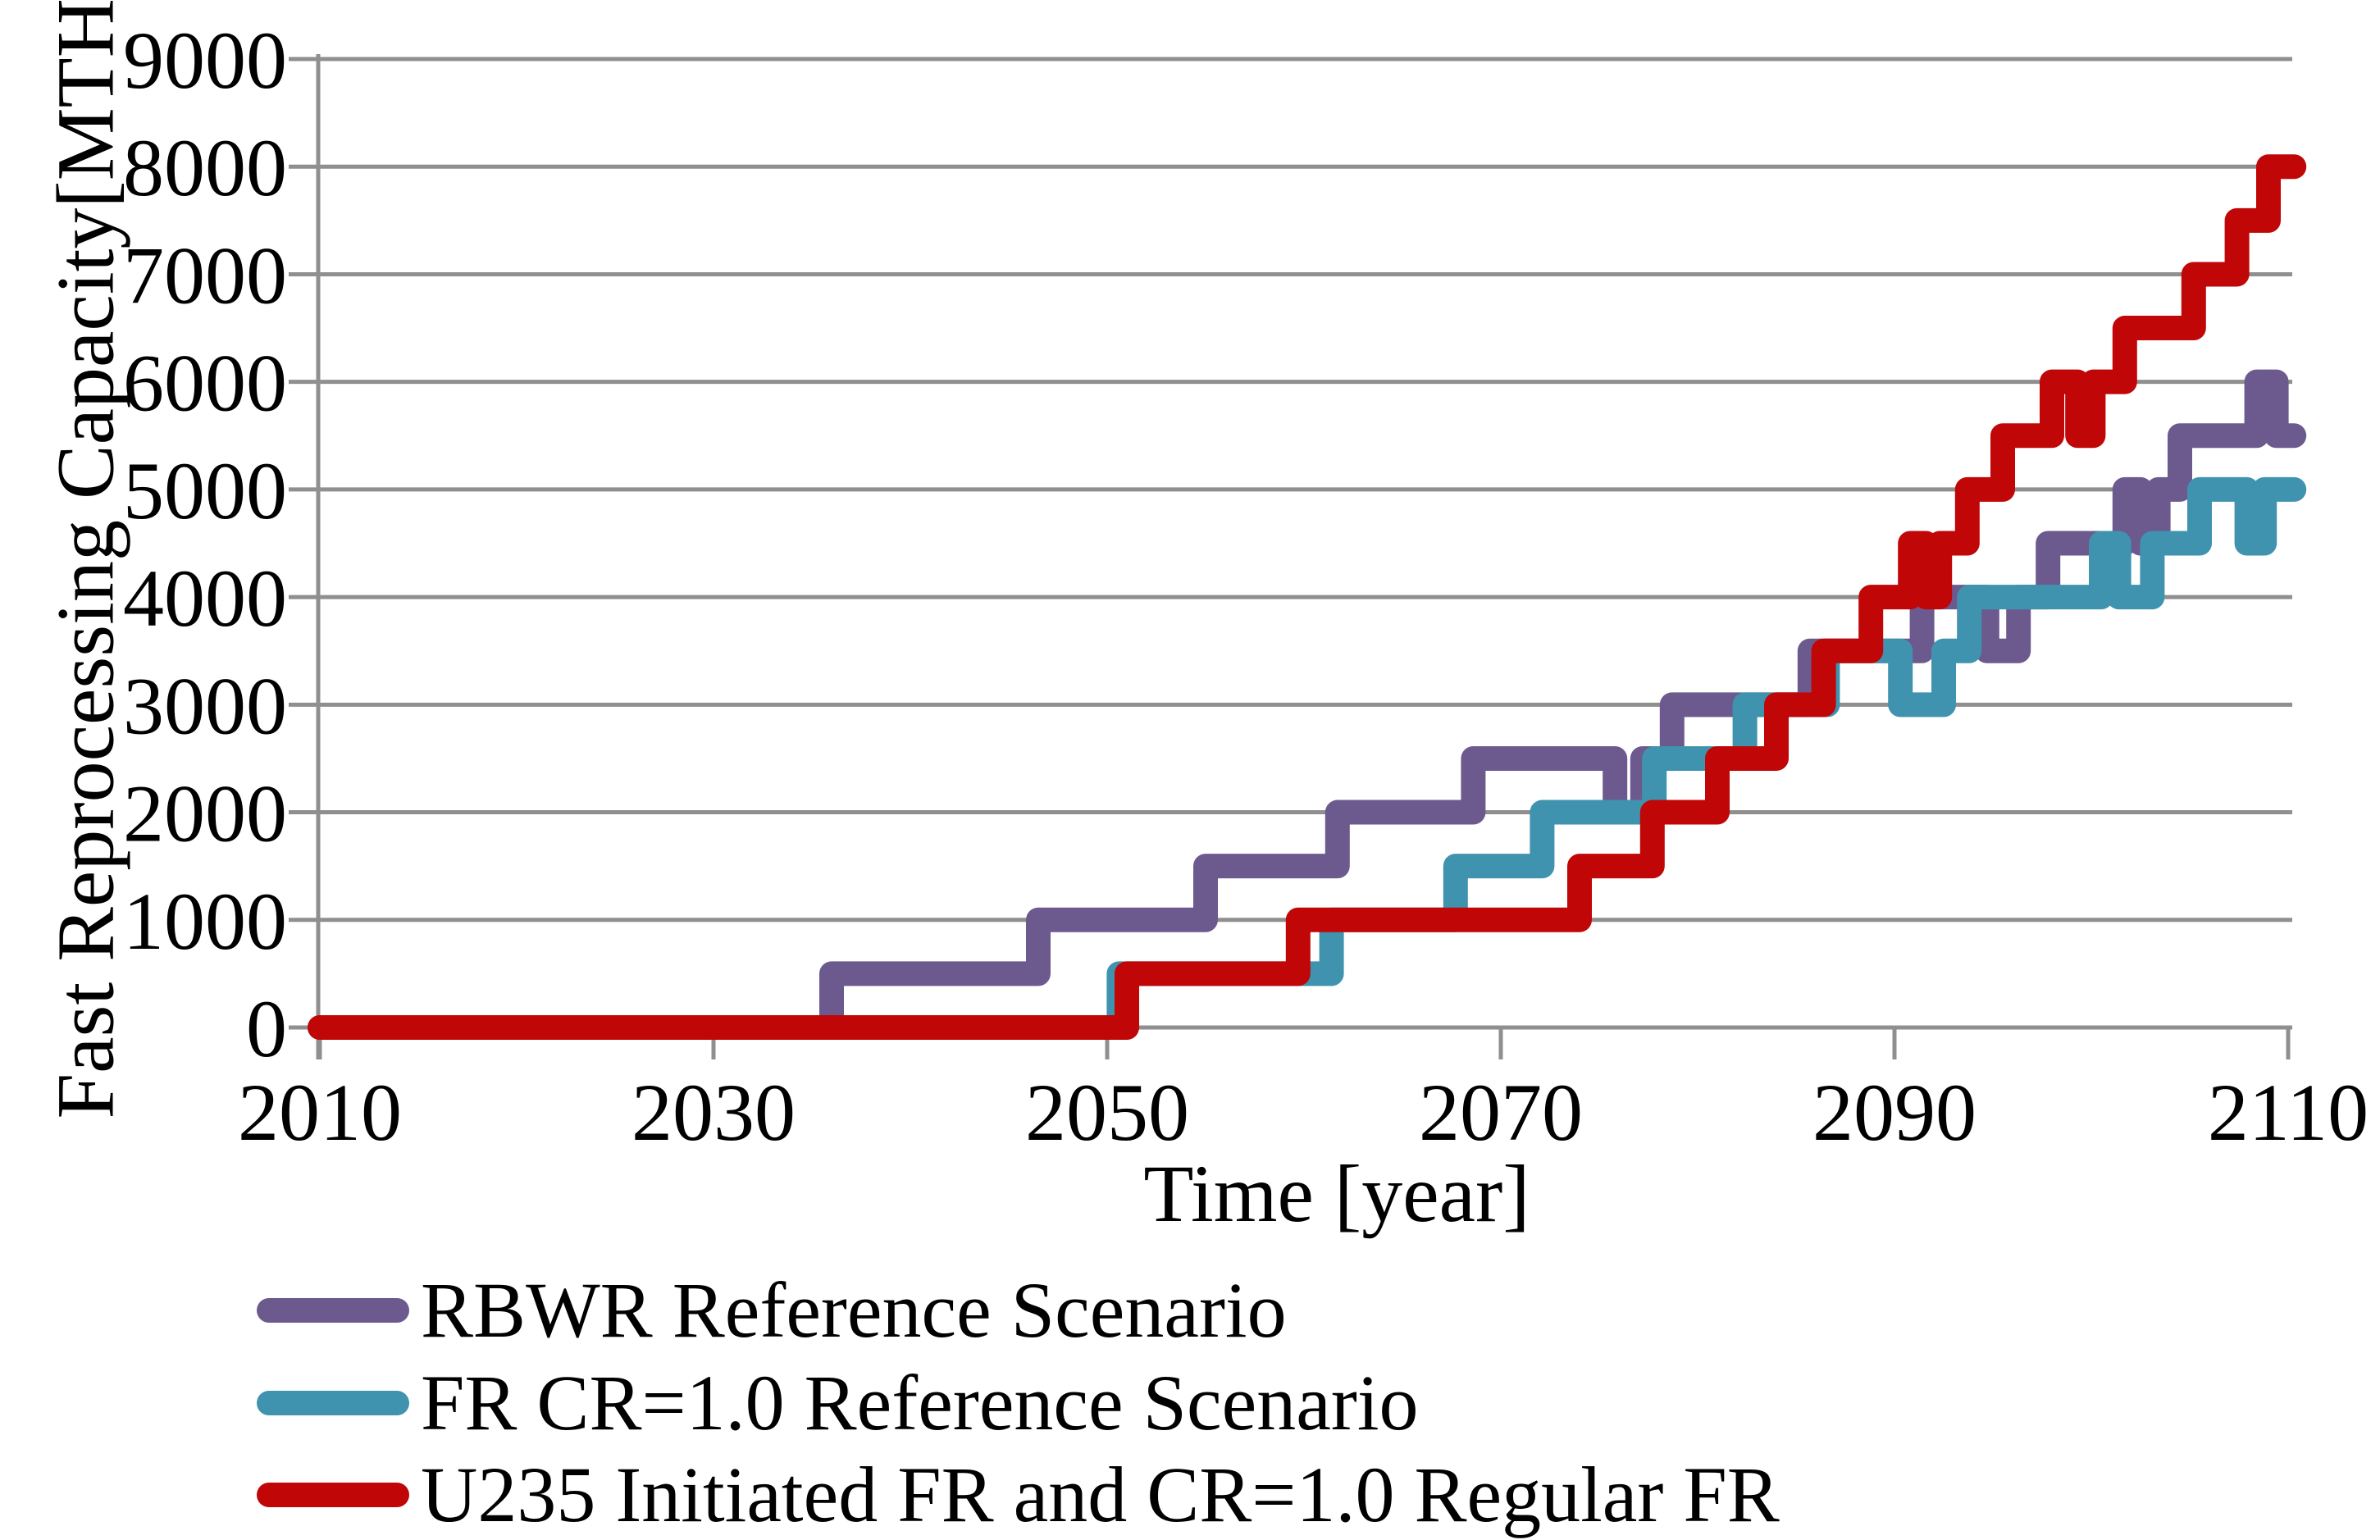 This screenshot has width=2380, height=1540. I want to click on x-tick-label-2110: 2110, so click(2289, 1112).